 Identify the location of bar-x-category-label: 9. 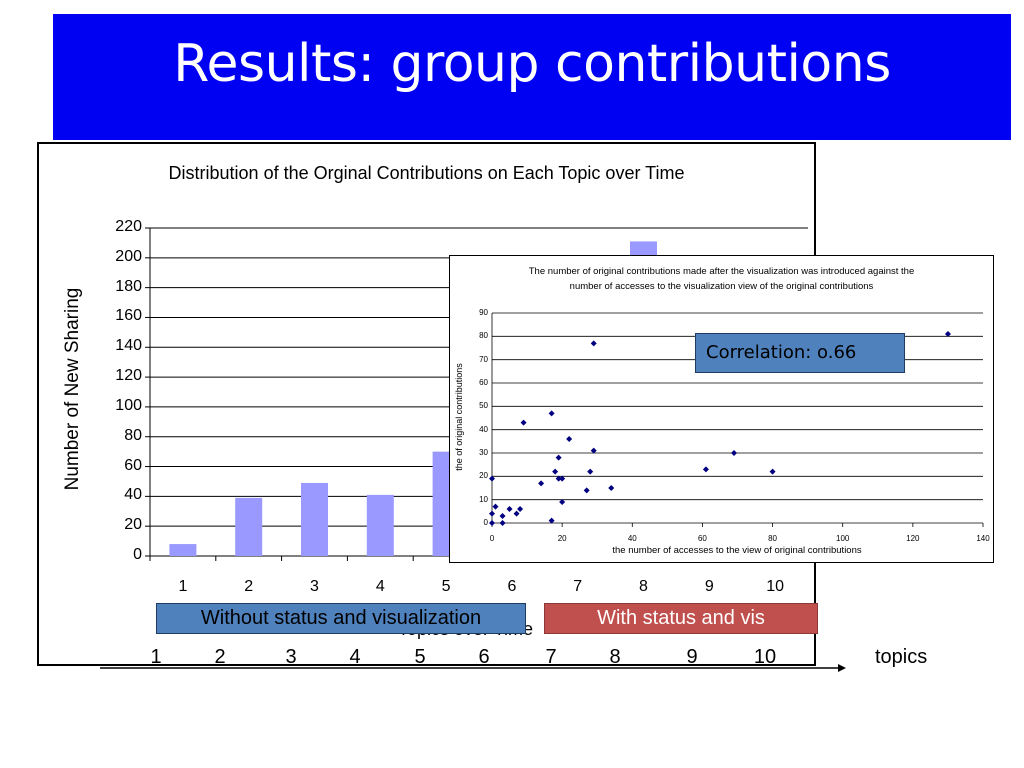
(709, 586).